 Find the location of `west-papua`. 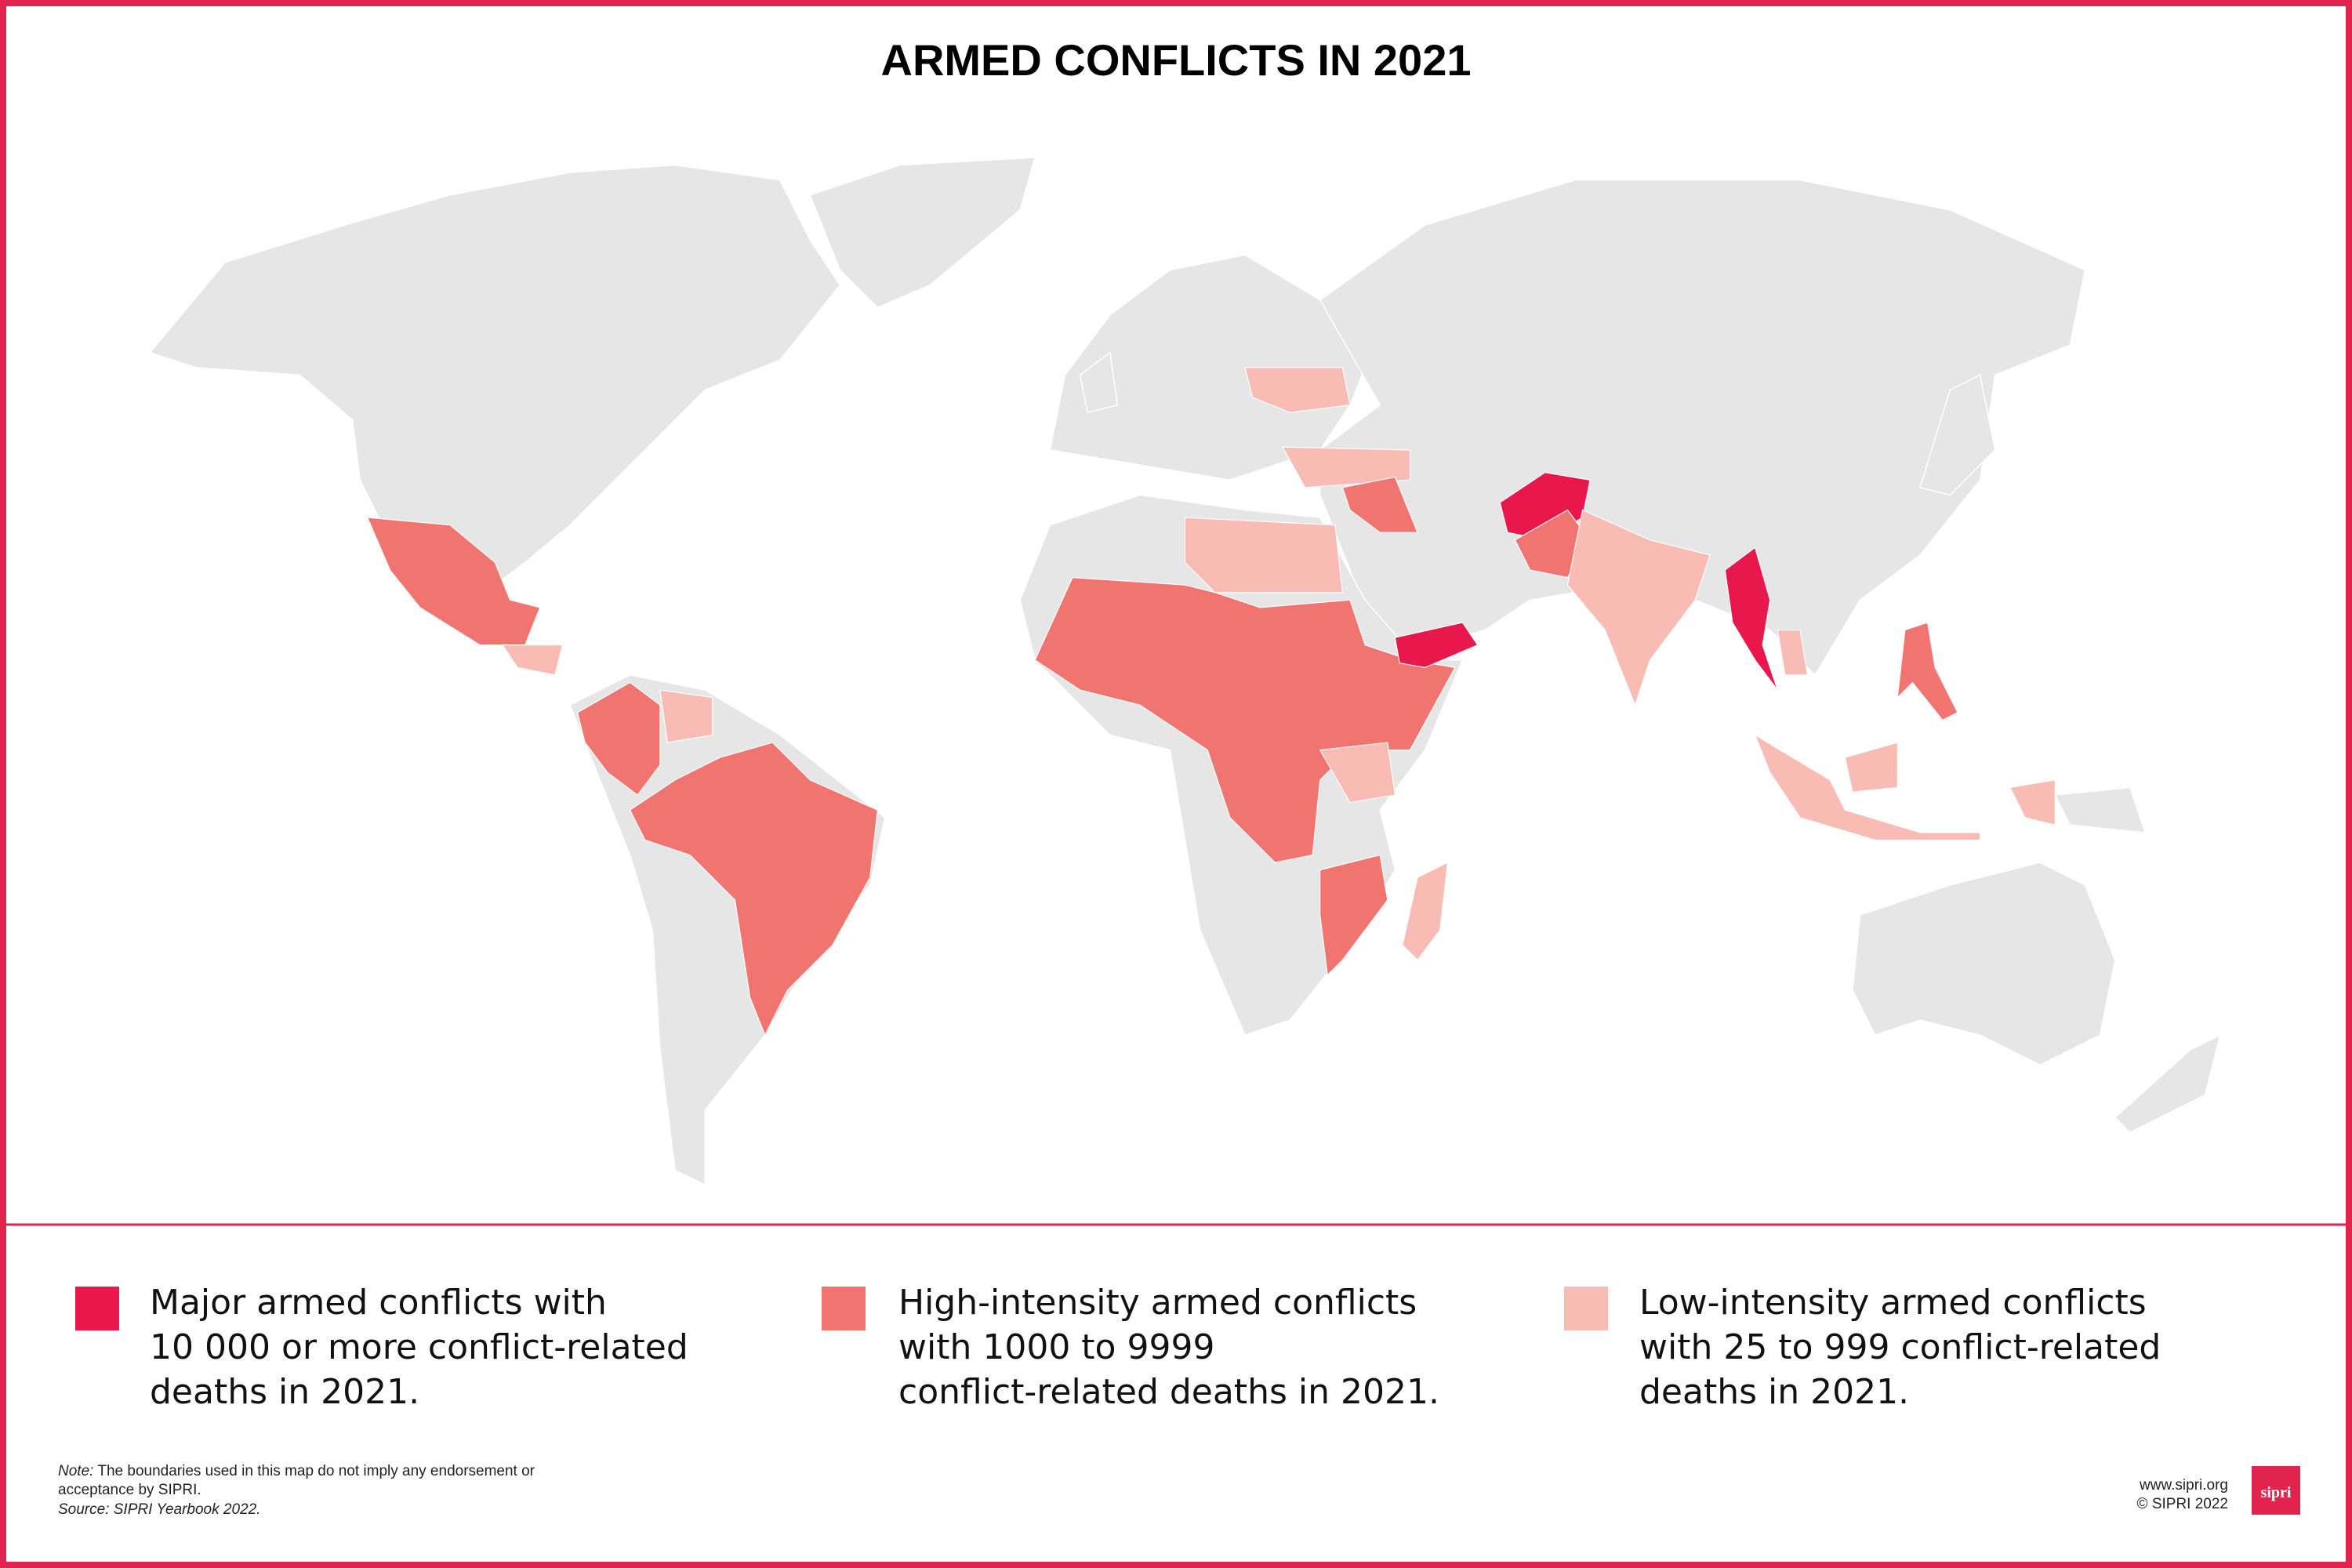

west-papua is located at coordinates (2032, 803).